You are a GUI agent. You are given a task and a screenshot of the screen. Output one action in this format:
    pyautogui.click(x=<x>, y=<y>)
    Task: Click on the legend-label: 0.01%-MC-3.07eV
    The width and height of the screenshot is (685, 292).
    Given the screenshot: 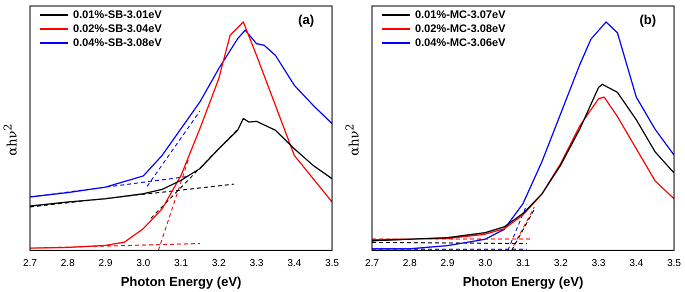 What is the action you would take?
    pyautogui.click(x=460, y=15)
    